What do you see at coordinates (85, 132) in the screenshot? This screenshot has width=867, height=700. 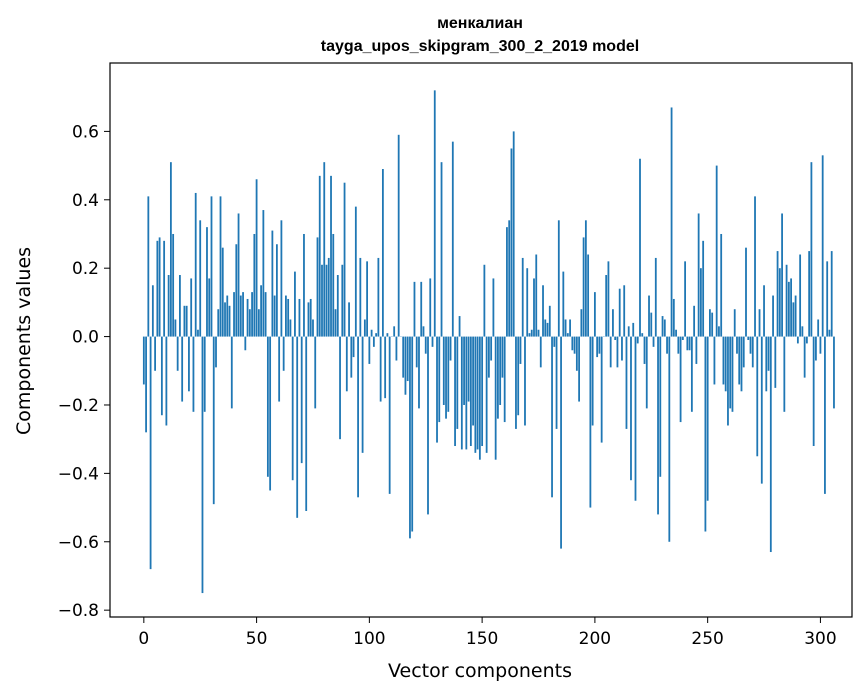 I see `y-tick-label: 0.6` at bounding box center [85, 132].